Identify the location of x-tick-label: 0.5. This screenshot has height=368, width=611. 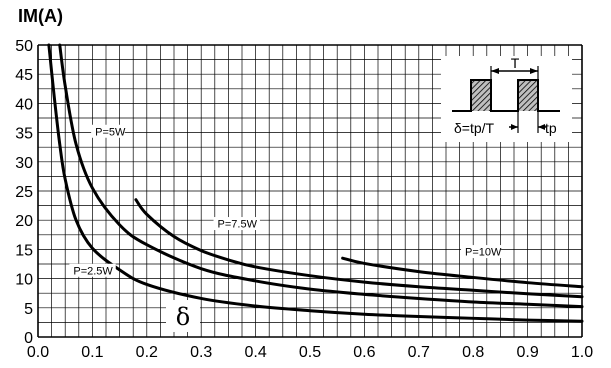
(310, 352).